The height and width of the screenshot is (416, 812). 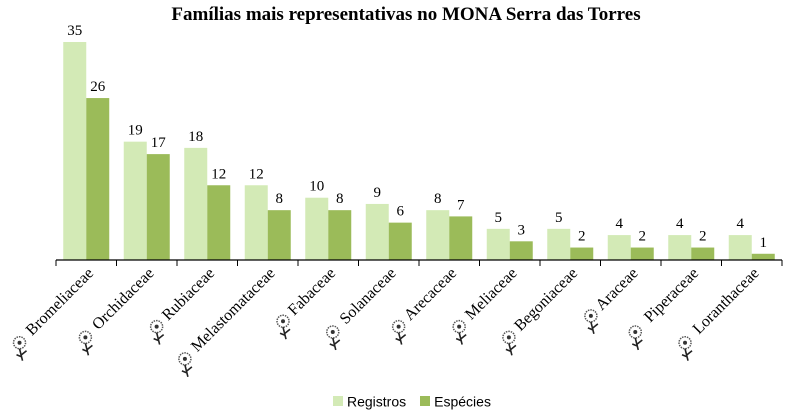 I want to click on legend-swatch-especies, so click(x=425, y=401).